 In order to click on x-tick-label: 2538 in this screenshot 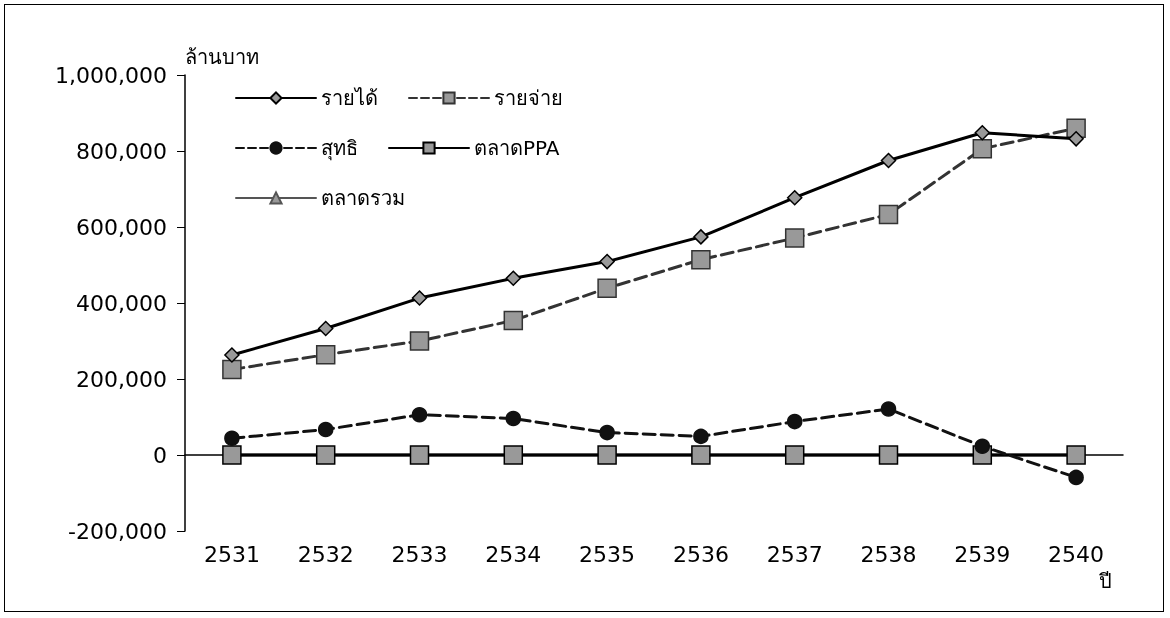, I will do `click(888, 554)`.